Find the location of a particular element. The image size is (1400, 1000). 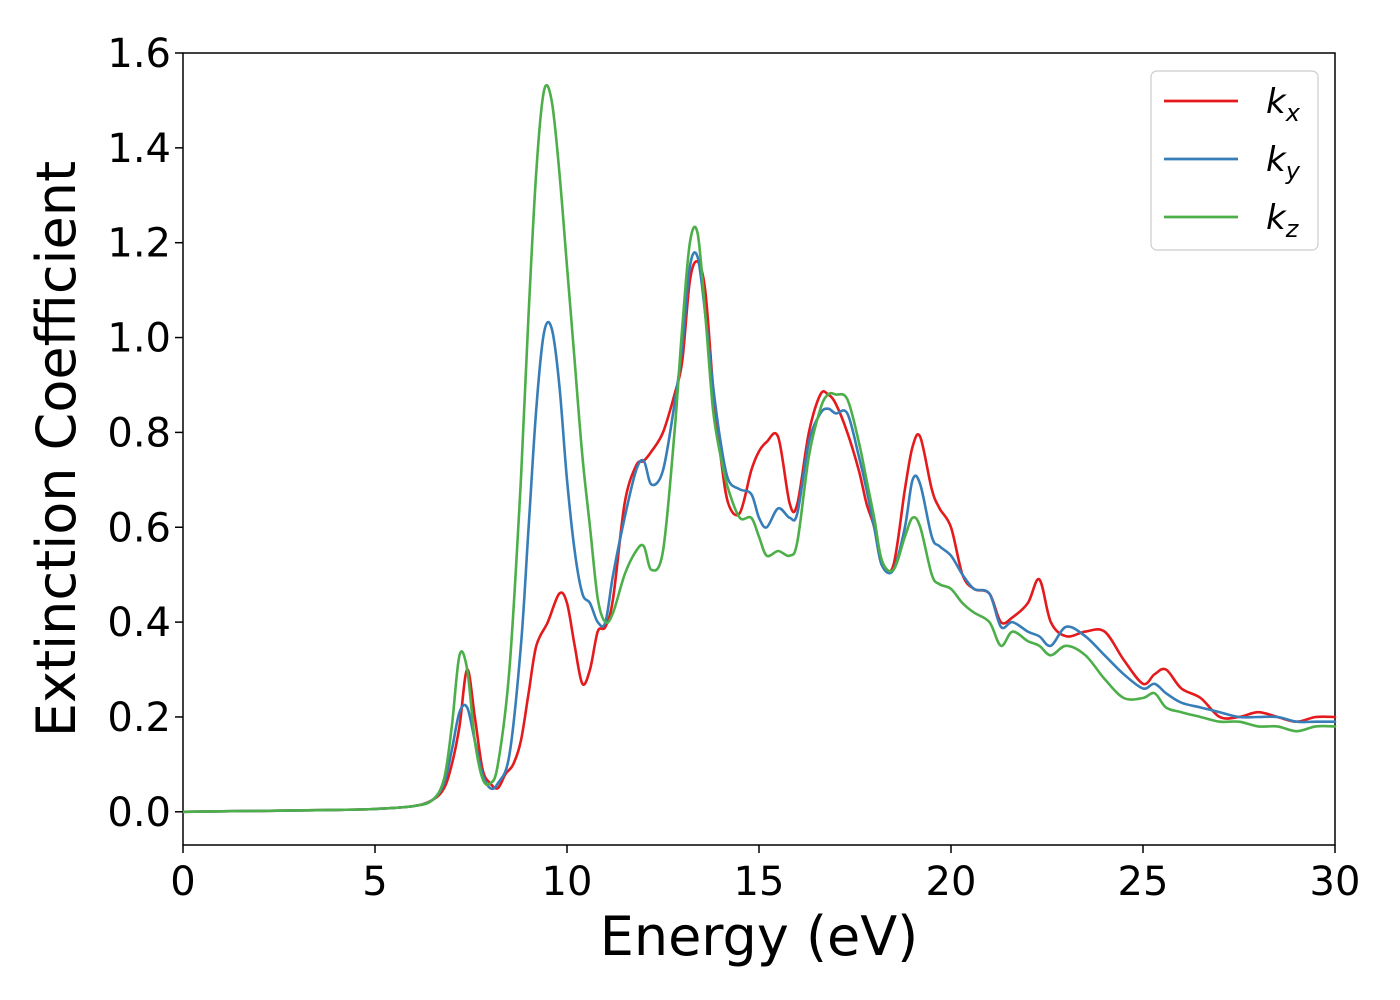

y-axis-title: Extinction Coefficient is located at coordinates (56, 449).